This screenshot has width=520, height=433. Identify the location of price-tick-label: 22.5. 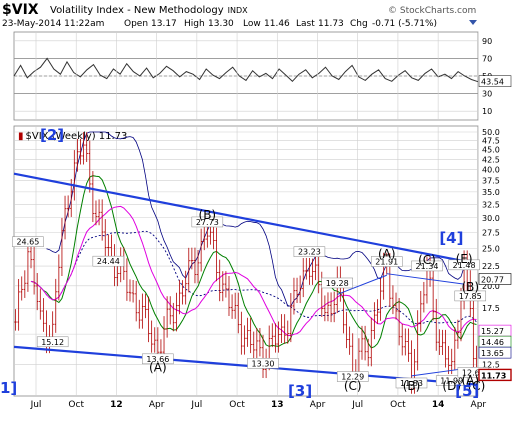
(491, 266).